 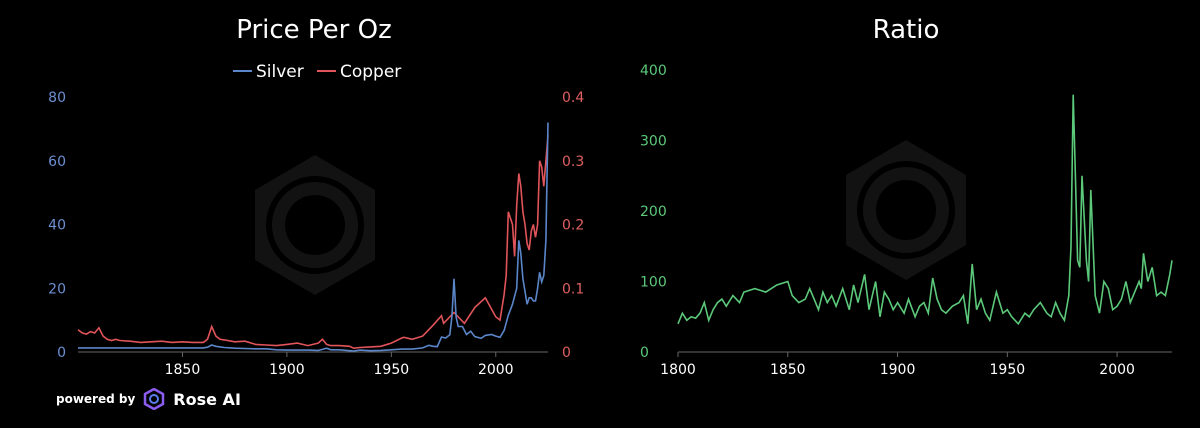 What do you see at coordinates (57, 162) in the screenshot?
I see `left-y-tick-label: 60` at bounding box center [57, 162].